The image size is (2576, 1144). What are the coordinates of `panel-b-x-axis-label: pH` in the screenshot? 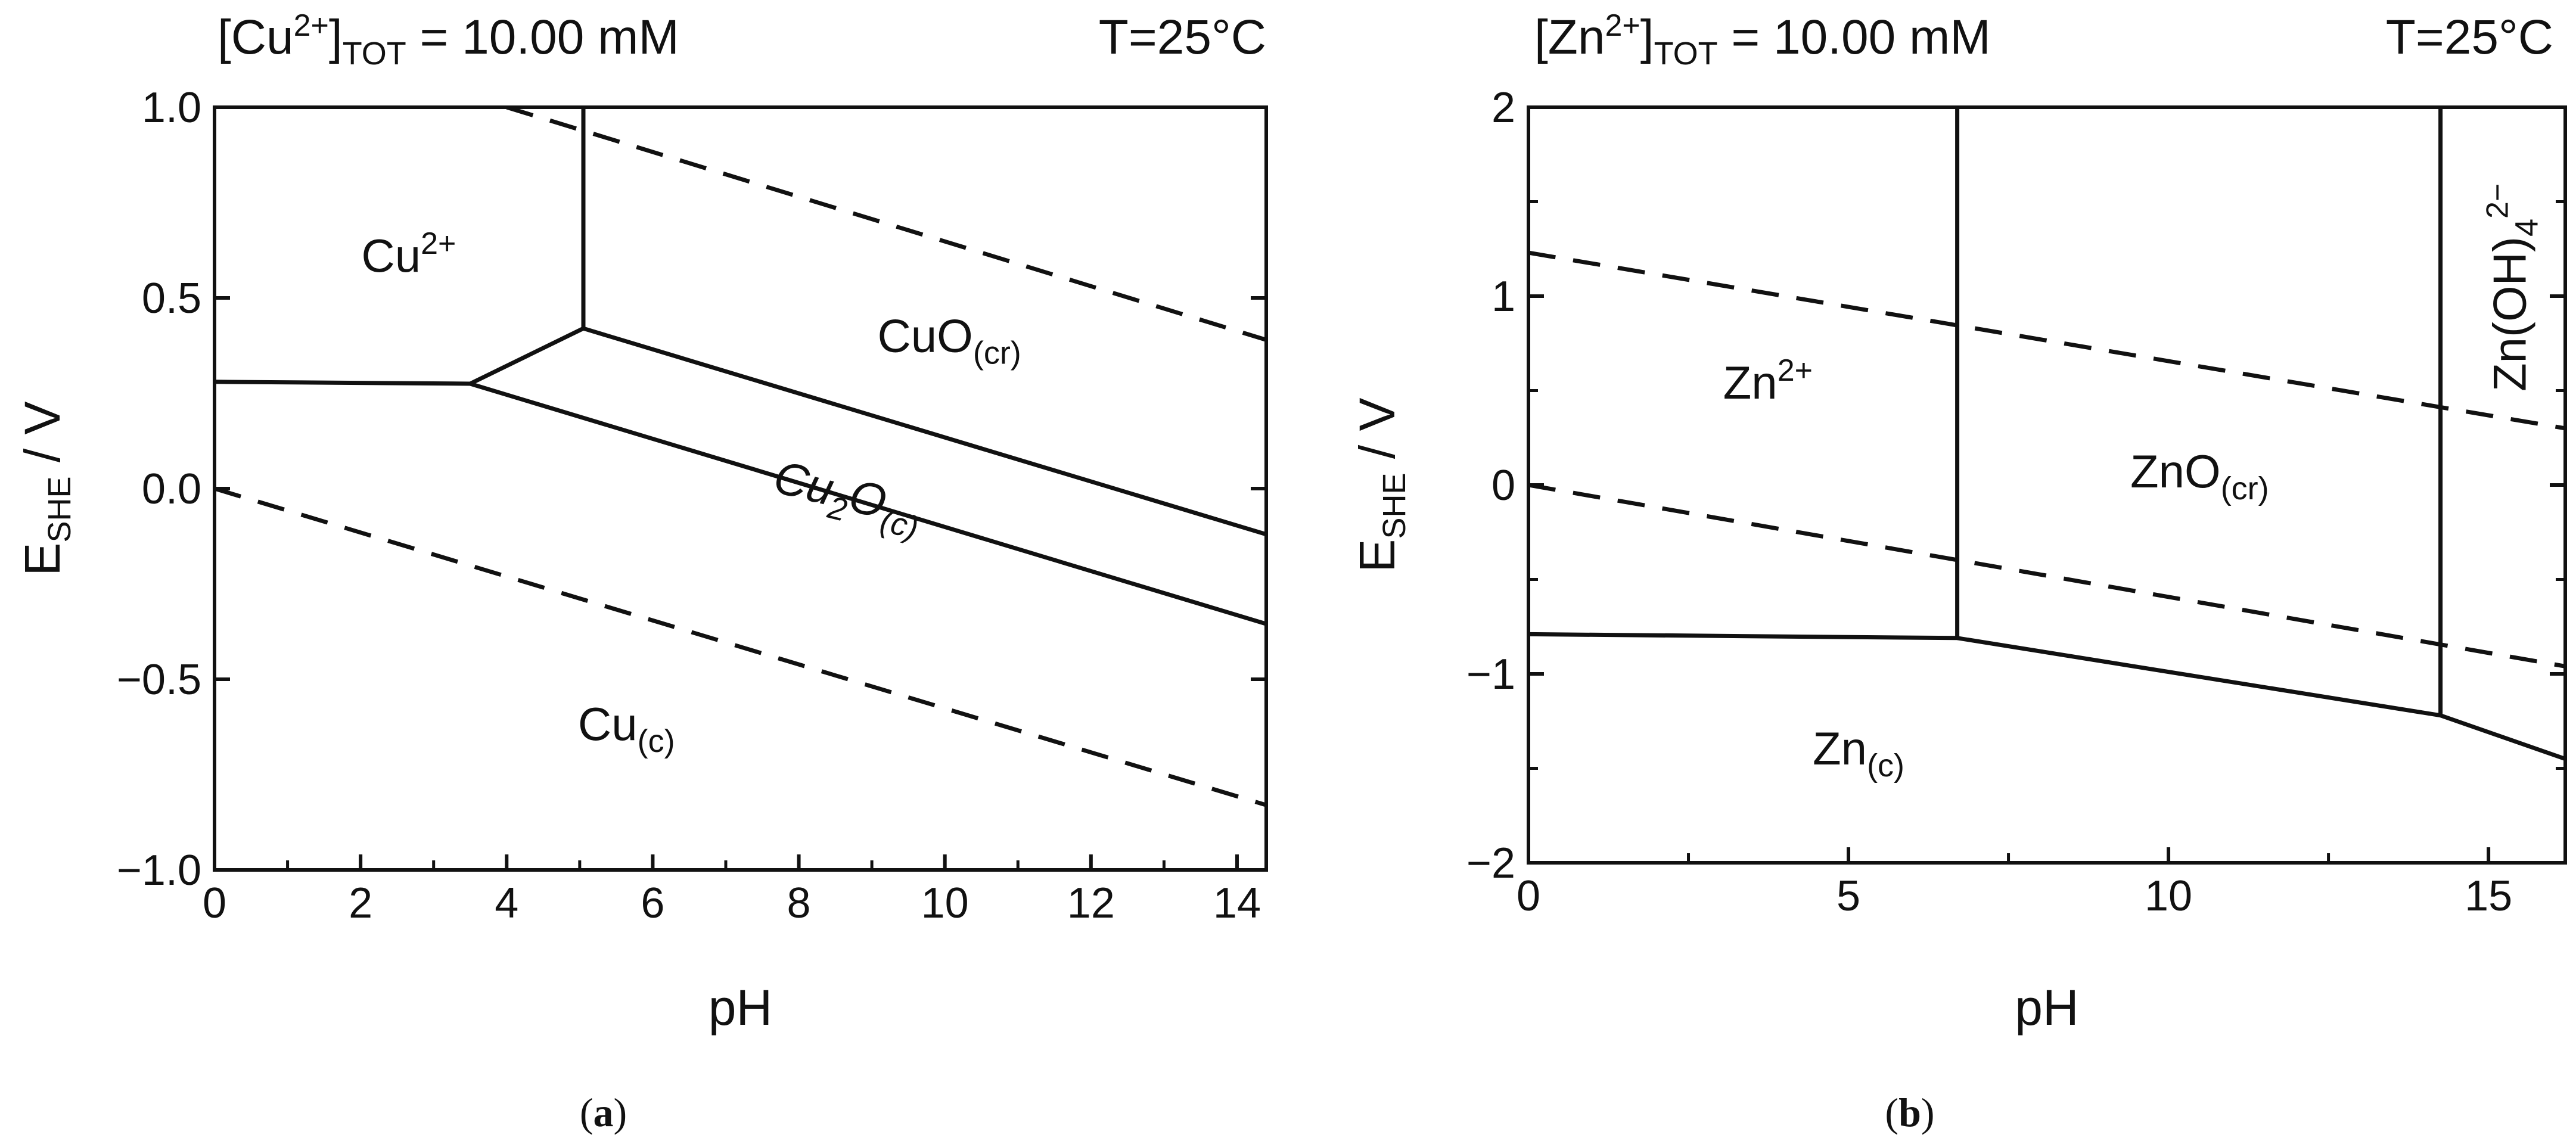 It's located at (2047, 1008).